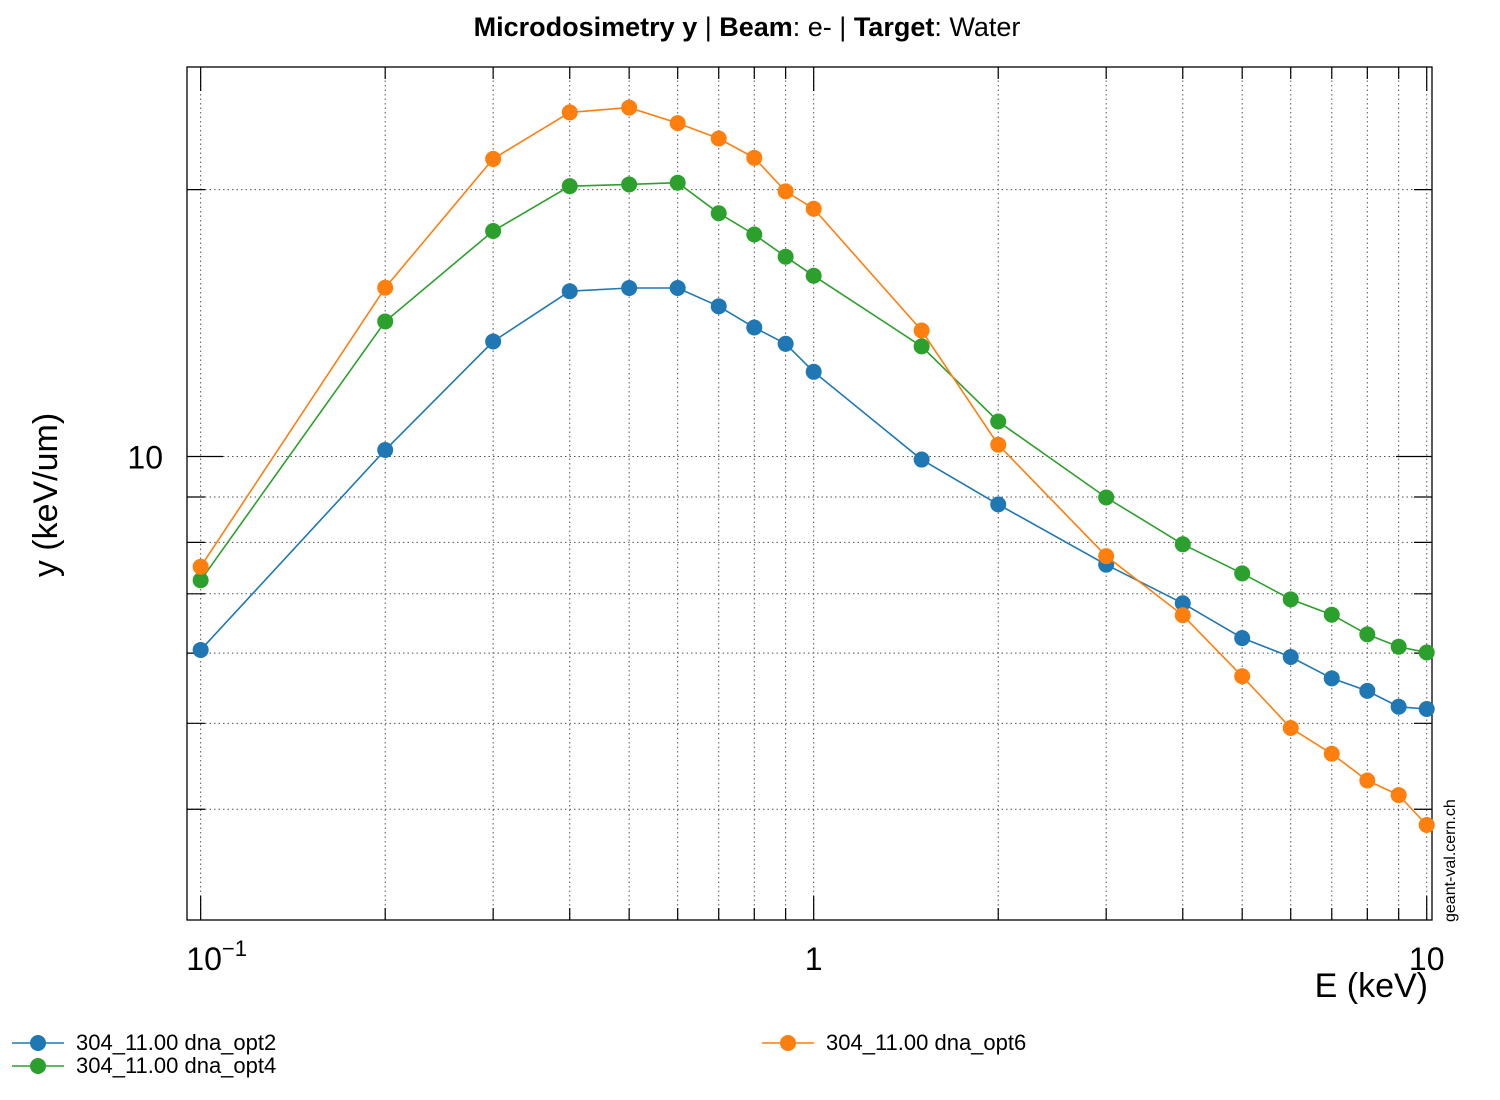 This screenshot has width=1500, height=1100. Describe the element at coordinates (46, 495) in the screenshot. I see `y-axis-label: y (keV/um)` at that location.